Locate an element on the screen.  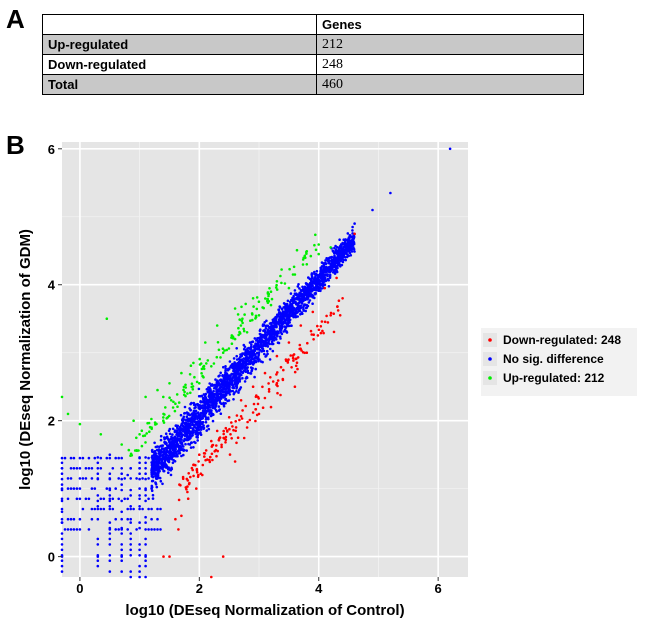
y-axis-label: log10 (DEseq Normalization of GDM) is located at coordinates (25, 359).